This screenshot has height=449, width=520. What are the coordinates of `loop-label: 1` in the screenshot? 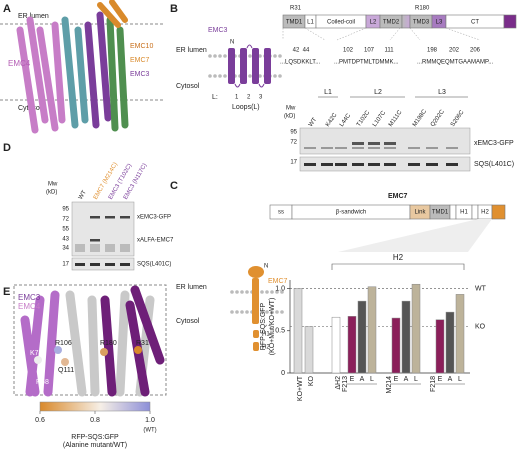 It's located at (237, 98).